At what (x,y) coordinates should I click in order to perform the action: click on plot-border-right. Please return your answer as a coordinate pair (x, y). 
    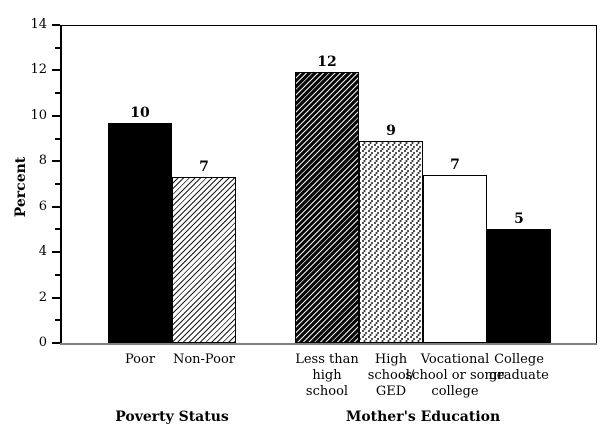
    Looking at the image, I should click on (596, 184).